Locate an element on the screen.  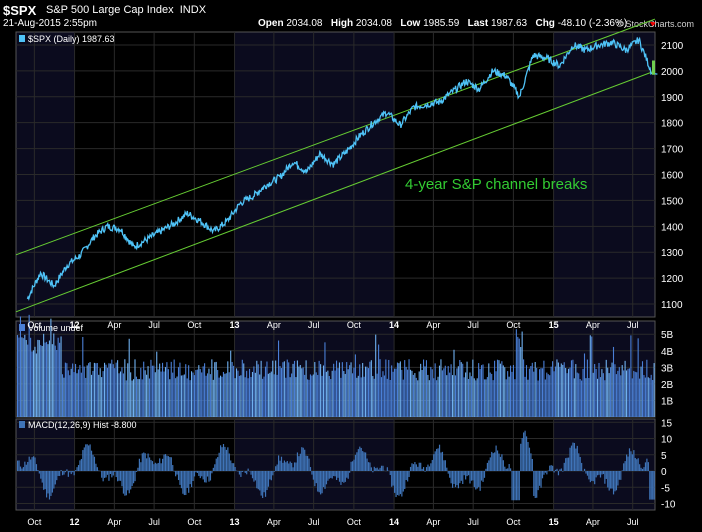
price-tick-label: 1600 is located at coordinates (672, 176).